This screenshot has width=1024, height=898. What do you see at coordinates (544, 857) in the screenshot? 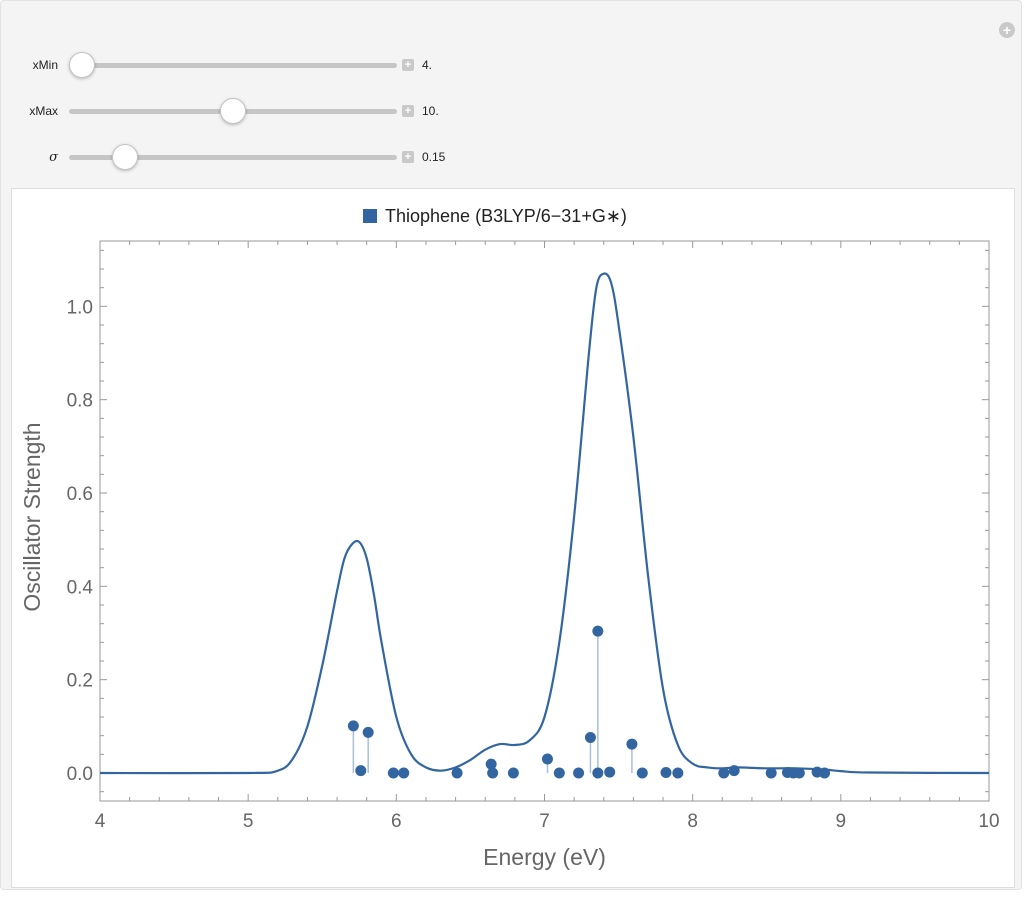
I see `x-axis-label: Energy (eV)` at bounding box center [544, 857].